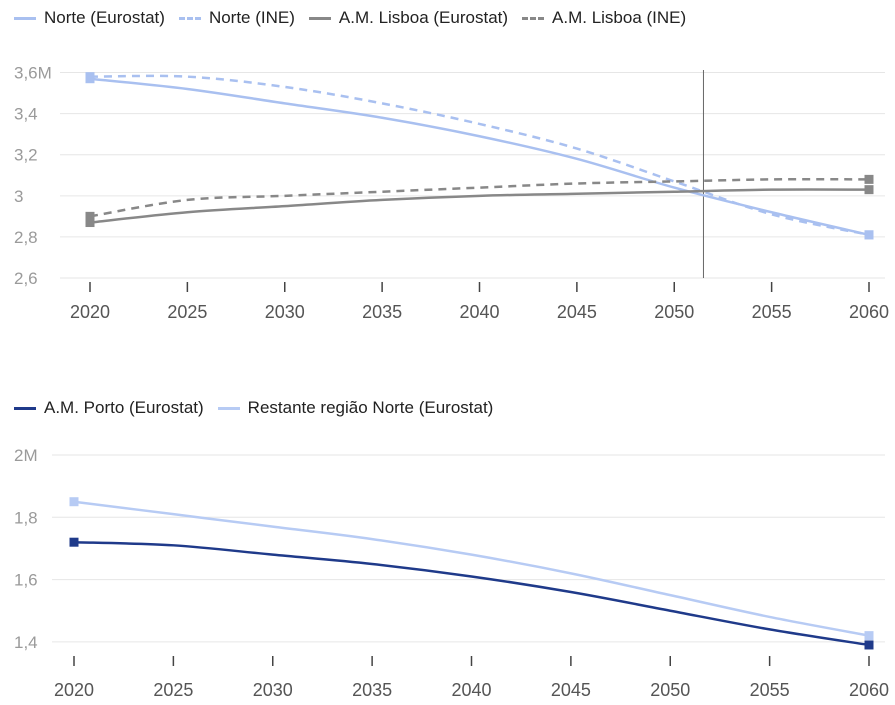  I want to click on legend-label: Norte (INE), so click(251, 17).